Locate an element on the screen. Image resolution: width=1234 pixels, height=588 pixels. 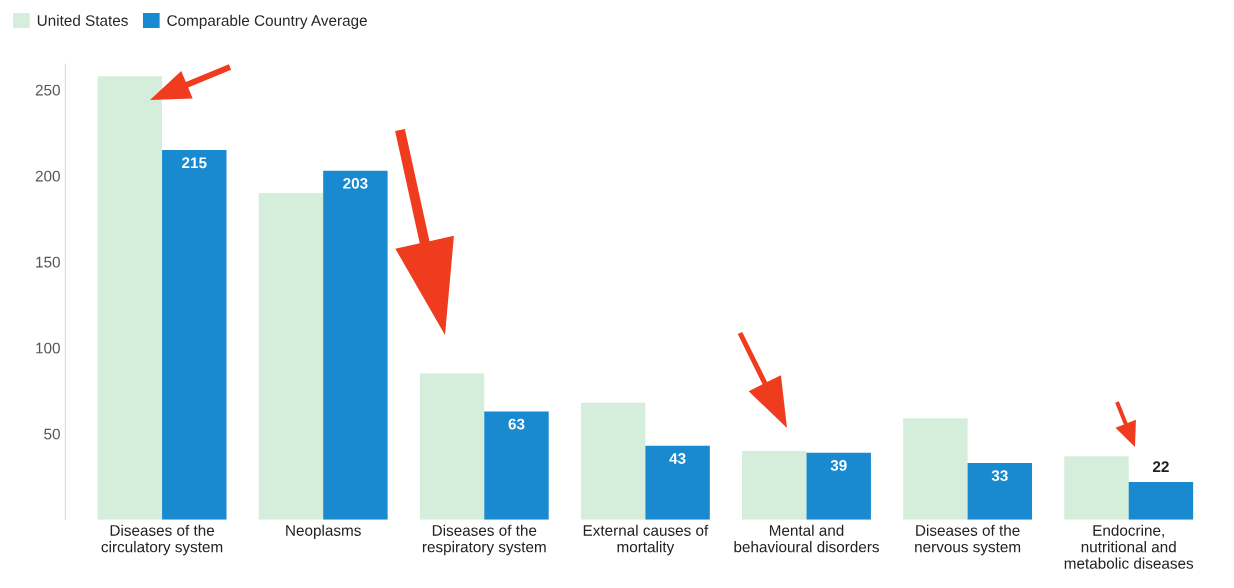
x-tick-label: Diseases of the respiratory system is located at coordinates (484, 540).